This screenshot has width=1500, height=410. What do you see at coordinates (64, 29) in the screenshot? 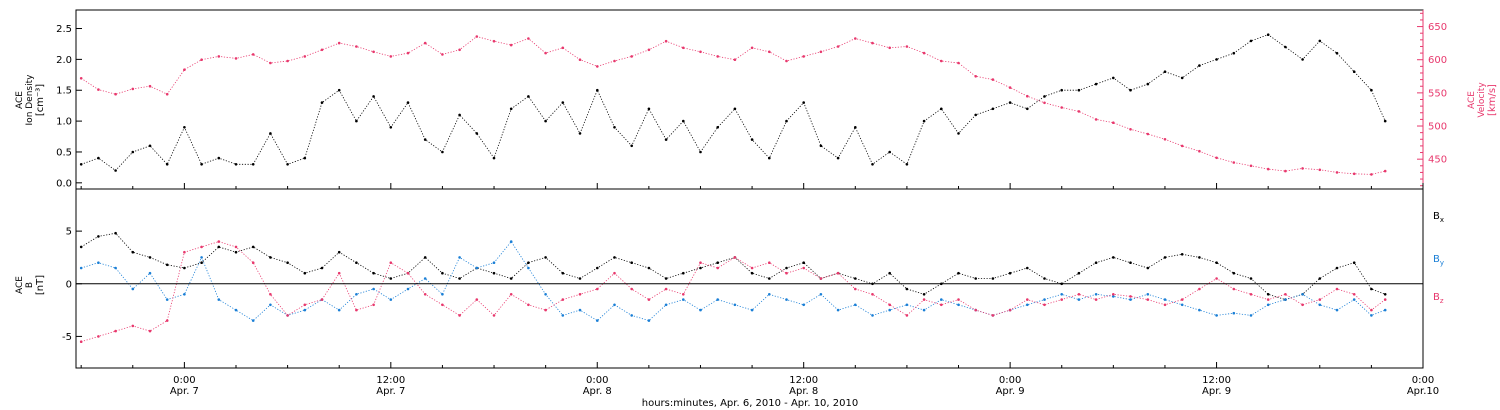
I see `top-left-ytick-label: 2.5` at bounding box center [64, 29].